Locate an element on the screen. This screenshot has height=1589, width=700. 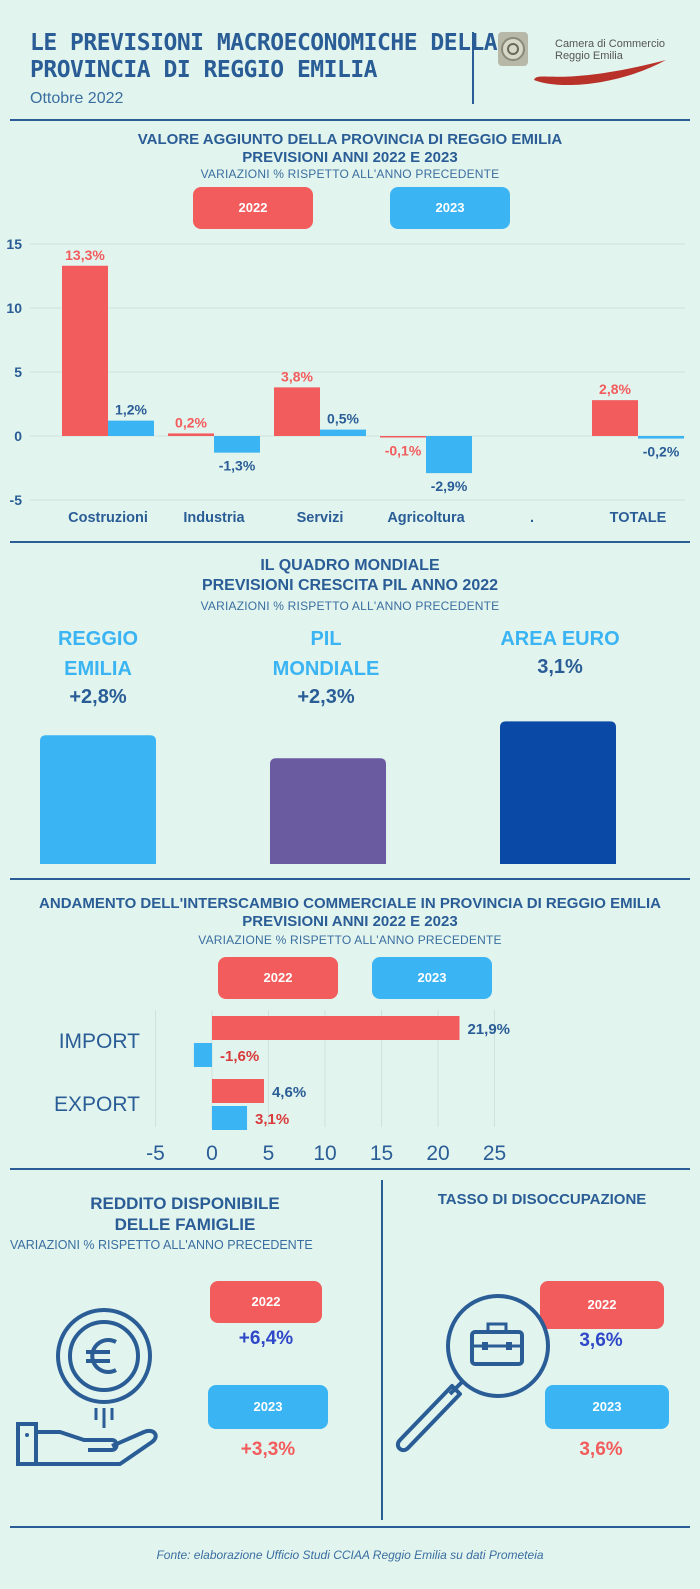
logo-swoosh is located at coordinates (600, 73).